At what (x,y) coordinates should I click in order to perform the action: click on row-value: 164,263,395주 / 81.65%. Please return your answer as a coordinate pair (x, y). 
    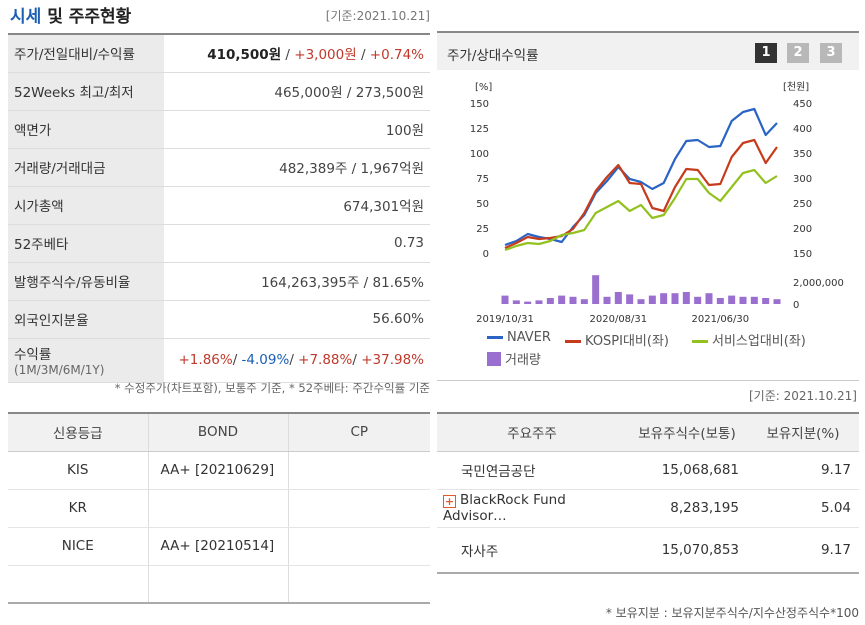
    Looking at the image, I should click on (297, 281).